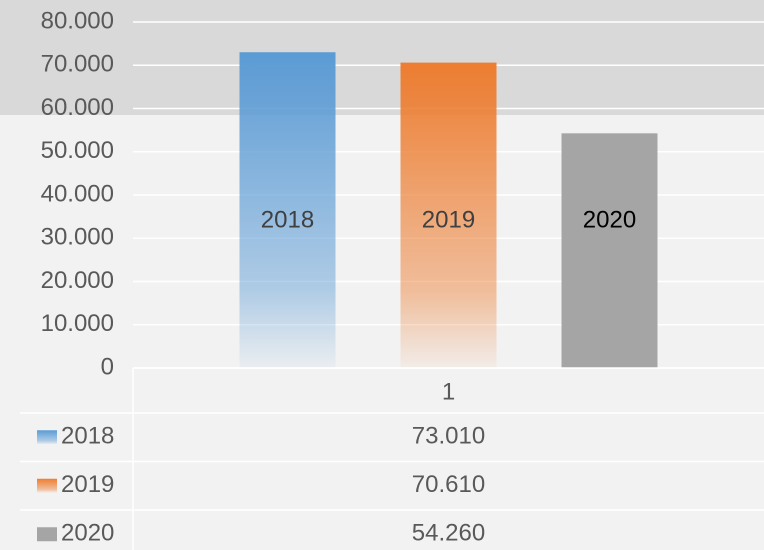  Describe the element at coordinates (87, 436) in the screenshot. I see `legend-label: 2018` at that location.